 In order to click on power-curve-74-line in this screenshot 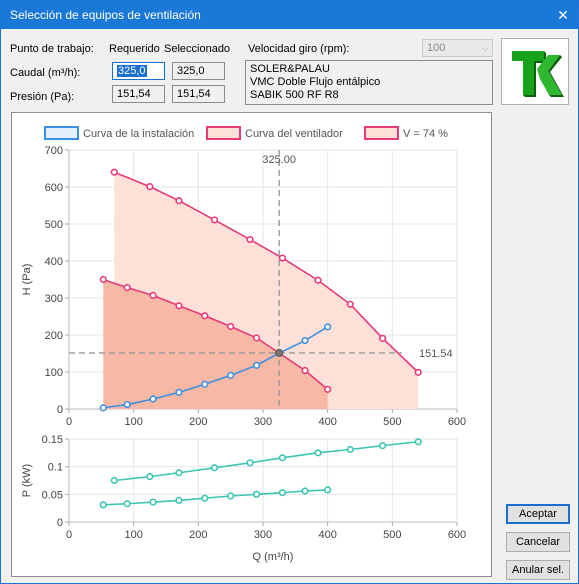, I will do `click(266, 461)`.